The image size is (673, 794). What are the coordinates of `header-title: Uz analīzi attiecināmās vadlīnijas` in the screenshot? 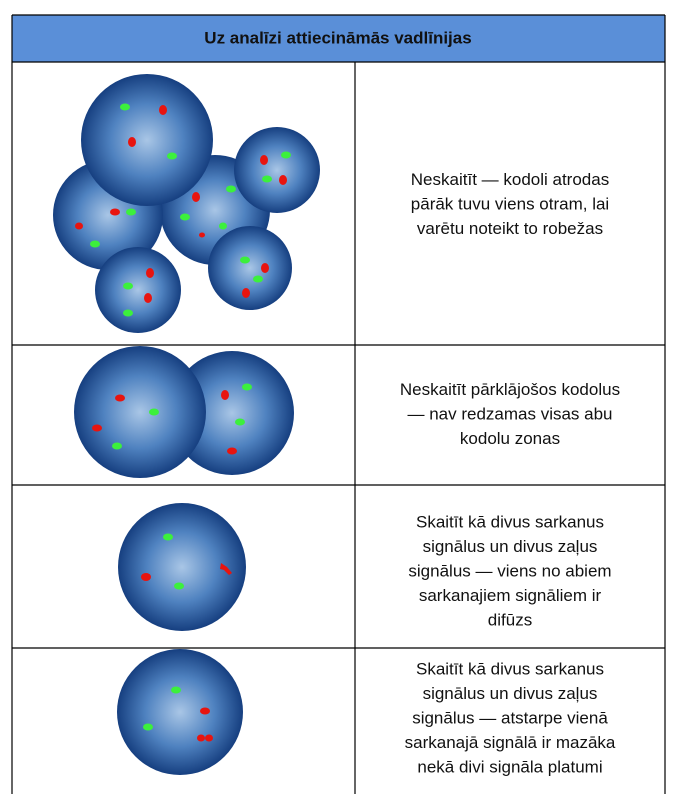 It's located at (337, 37).